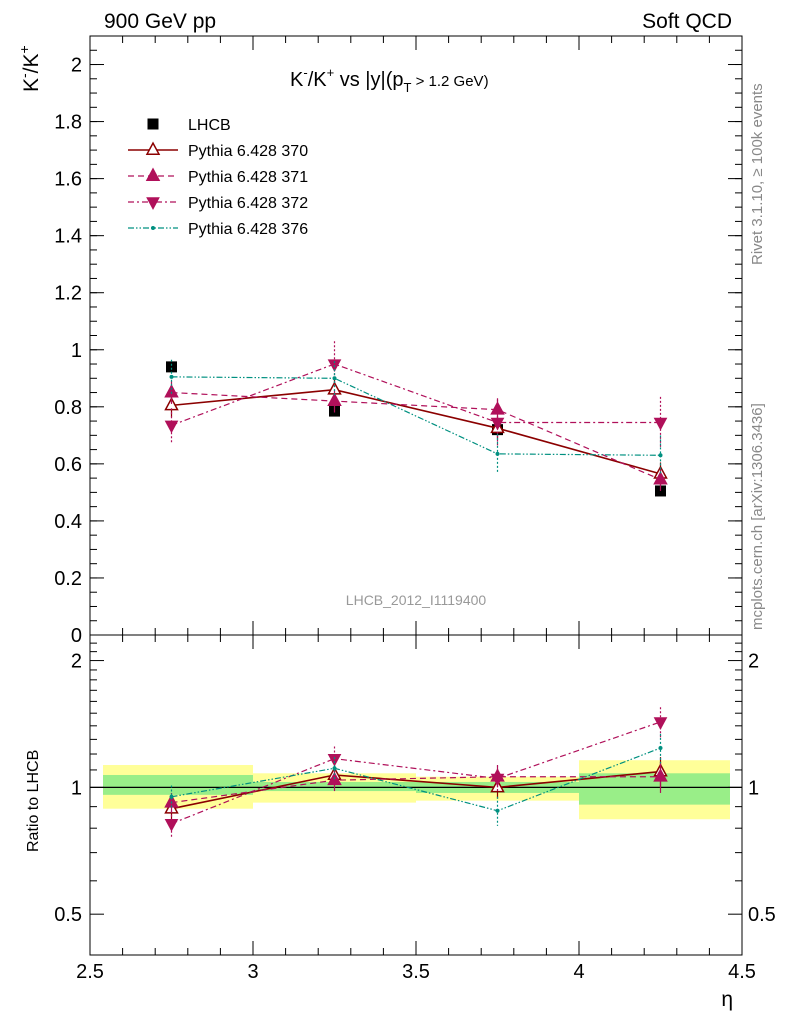 Image resolution: width=786 pixels, height=1024 pixels. Describe the element at coordinates (24, 49) in the screenshot. I see `ylabel-plus: +` at that location.